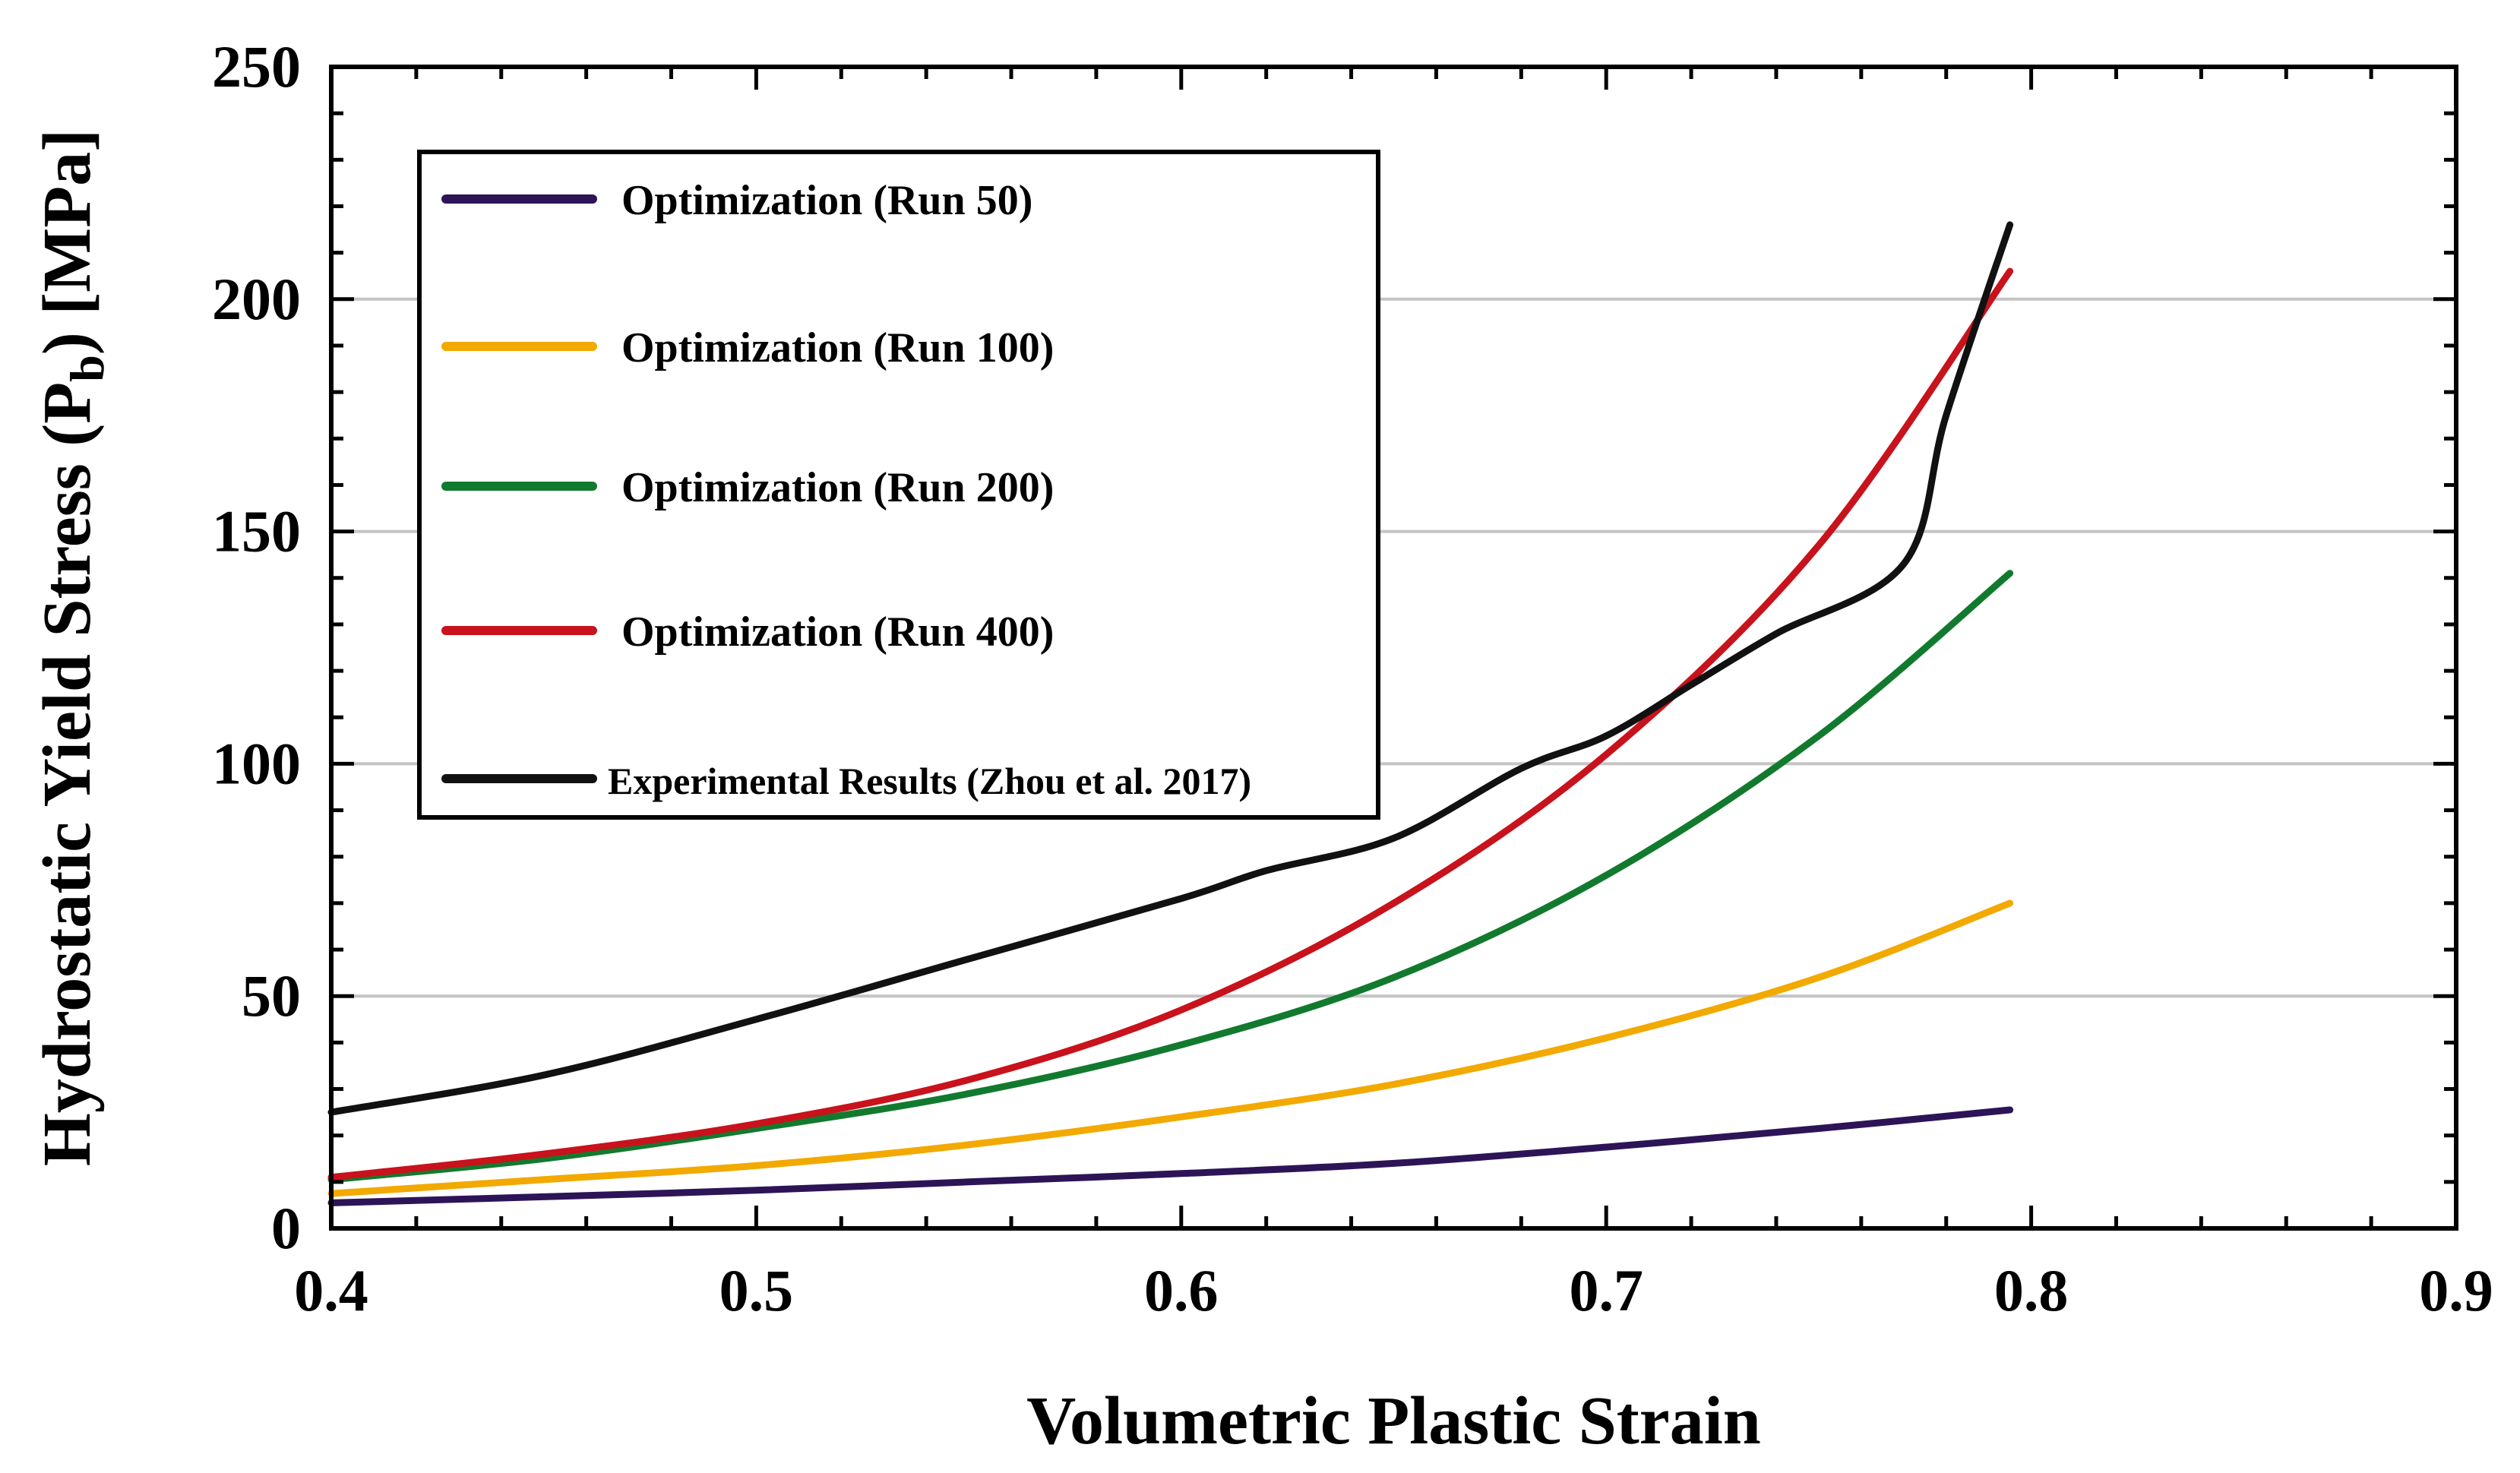  I want to click on legend-label: Optimization (Run 100), so click(837, 347).